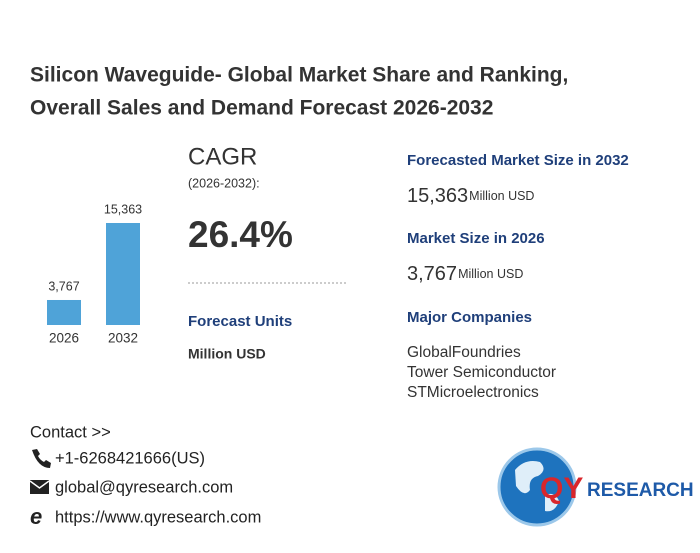 Image resolution: width=700 pixels, height=553 pixels. I want to click on logo: QY RESEARCH, so click(595, 487).